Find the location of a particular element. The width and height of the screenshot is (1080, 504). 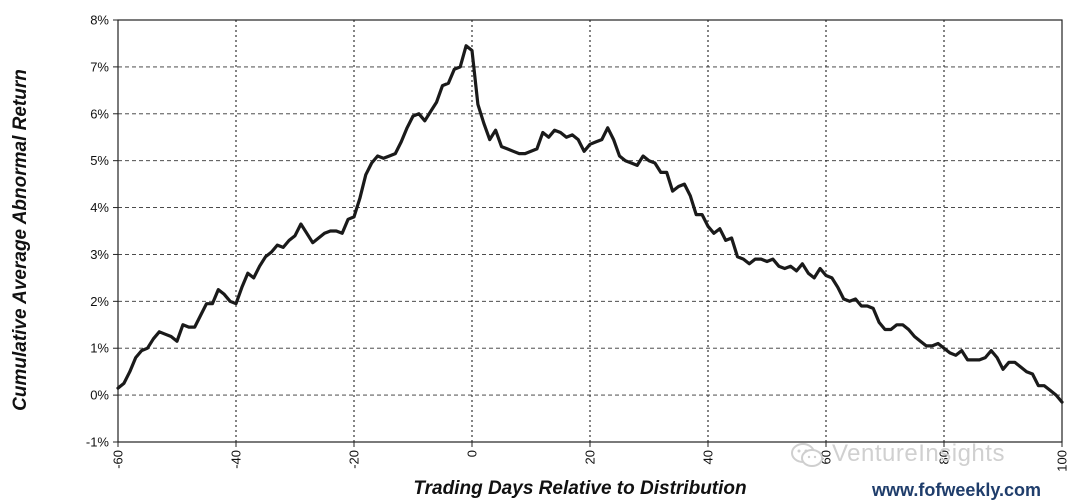

x-axis-ticks: -60 -40 -20 0 20 40 60 80 100 is located at coordinates (590, 457).